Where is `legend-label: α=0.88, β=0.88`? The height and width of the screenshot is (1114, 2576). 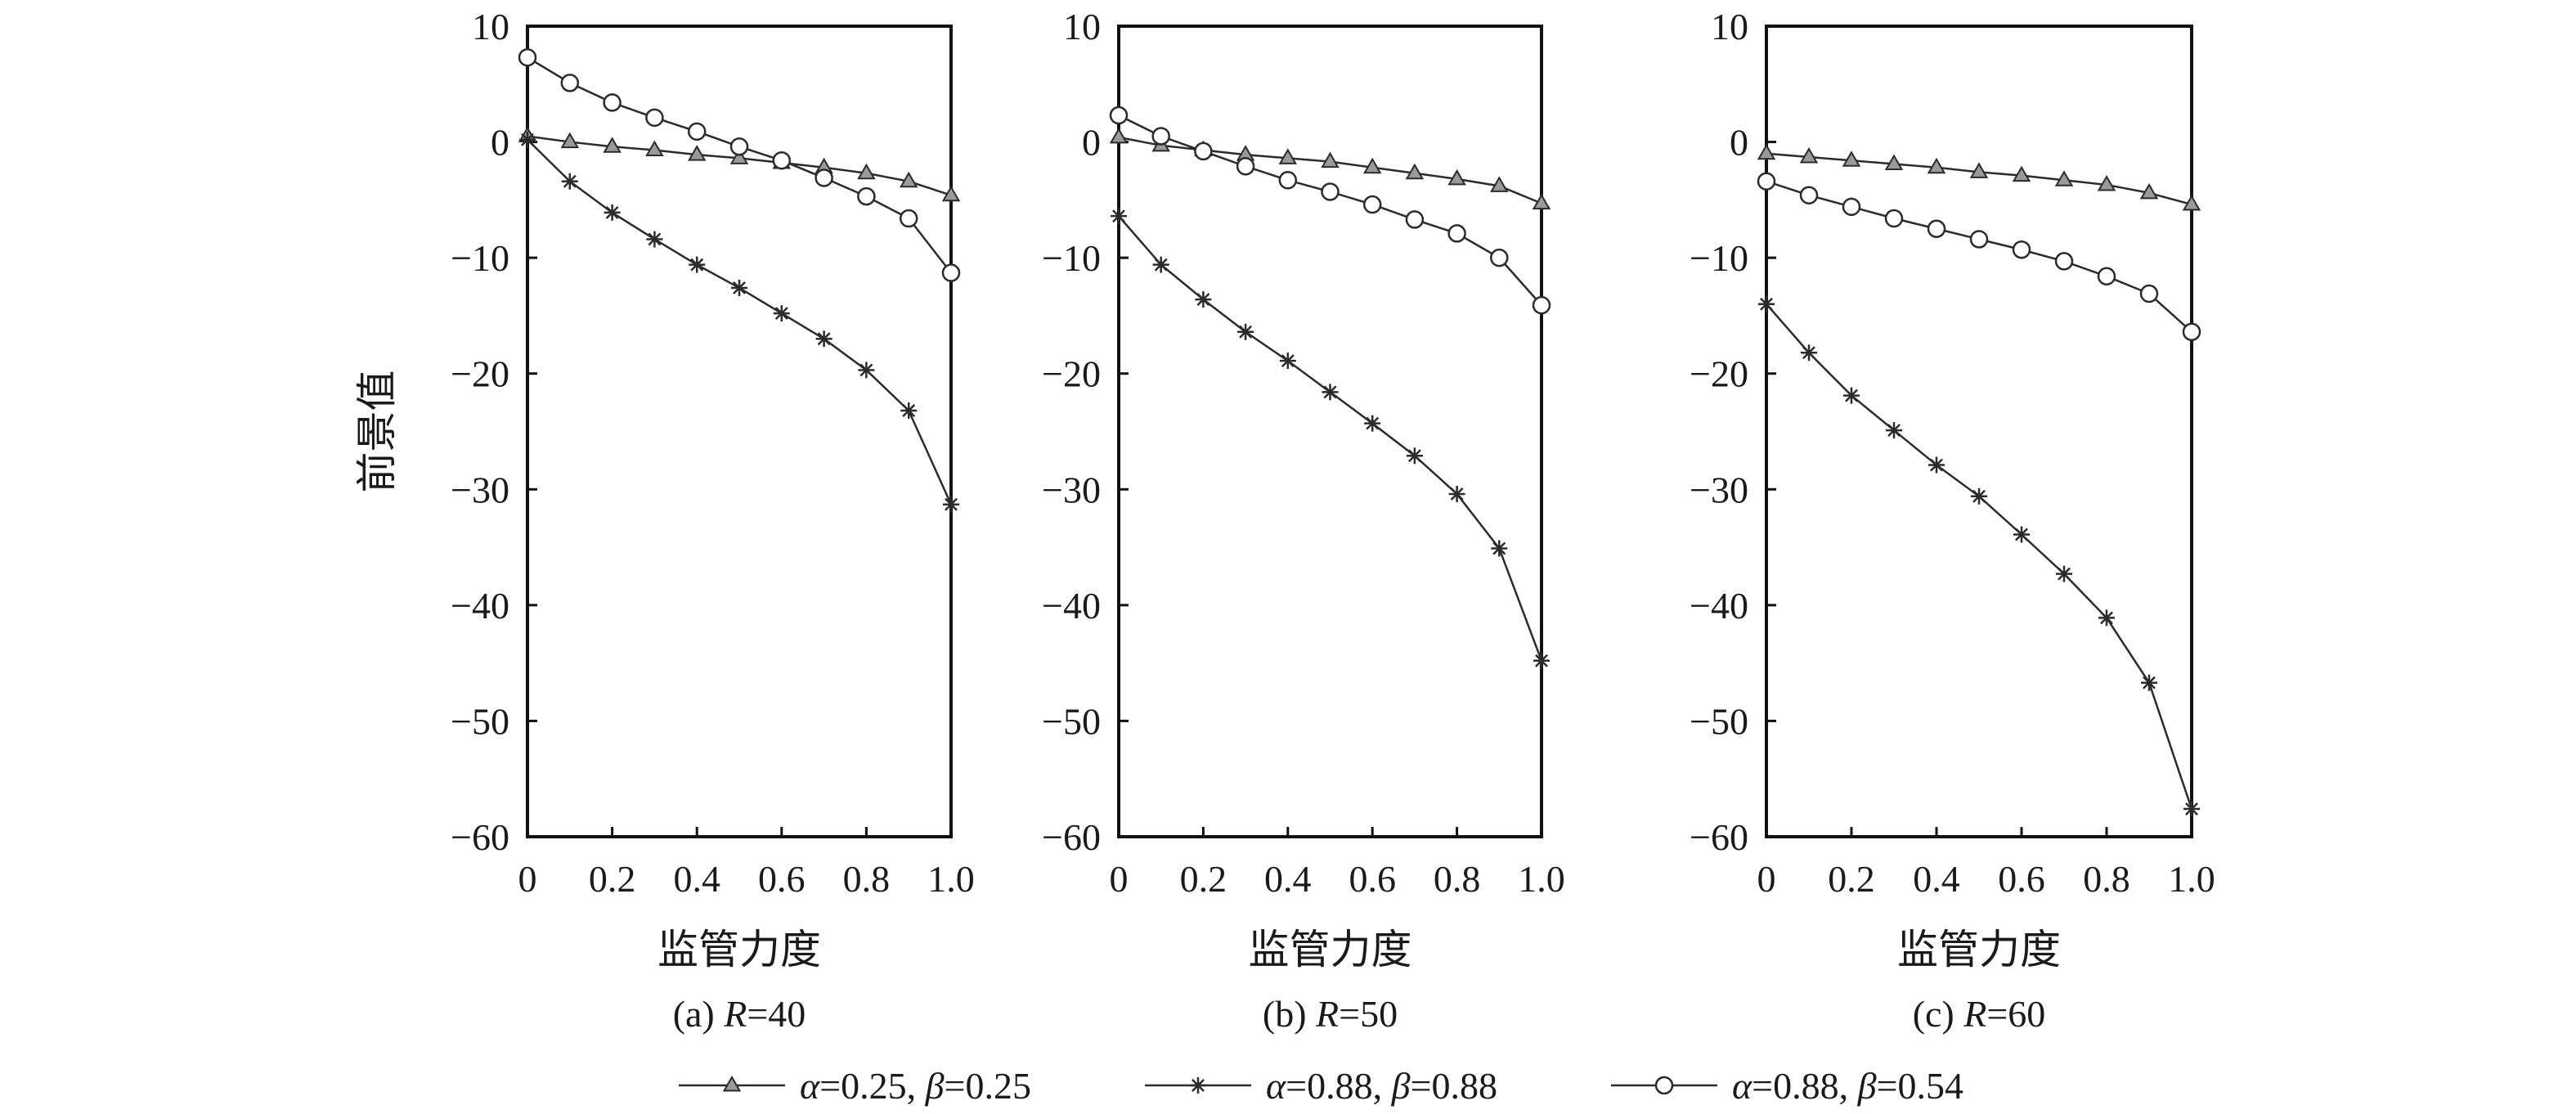
legend-label: α=0.88, β=0.88 is located at coordinates (1381, 1086).